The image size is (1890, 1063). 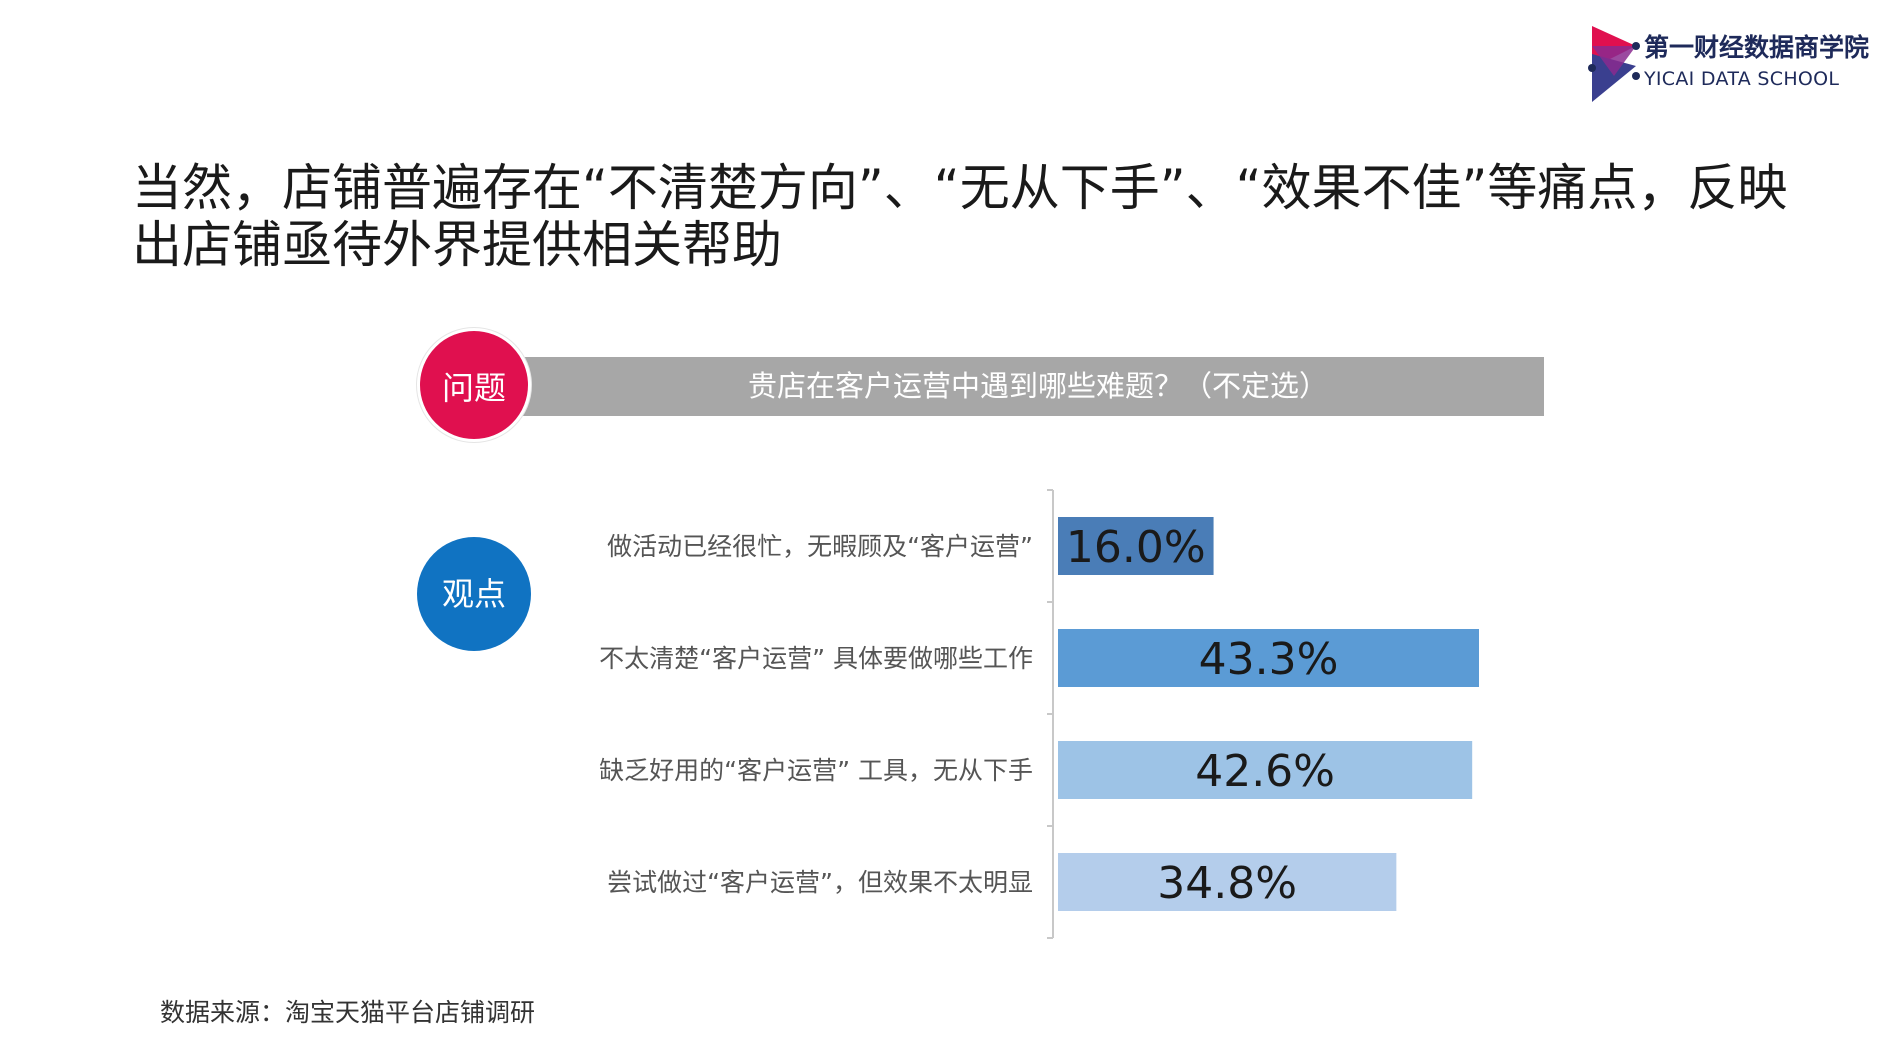 I want to click on question-badge: 问题, so click(x=474, y=385).